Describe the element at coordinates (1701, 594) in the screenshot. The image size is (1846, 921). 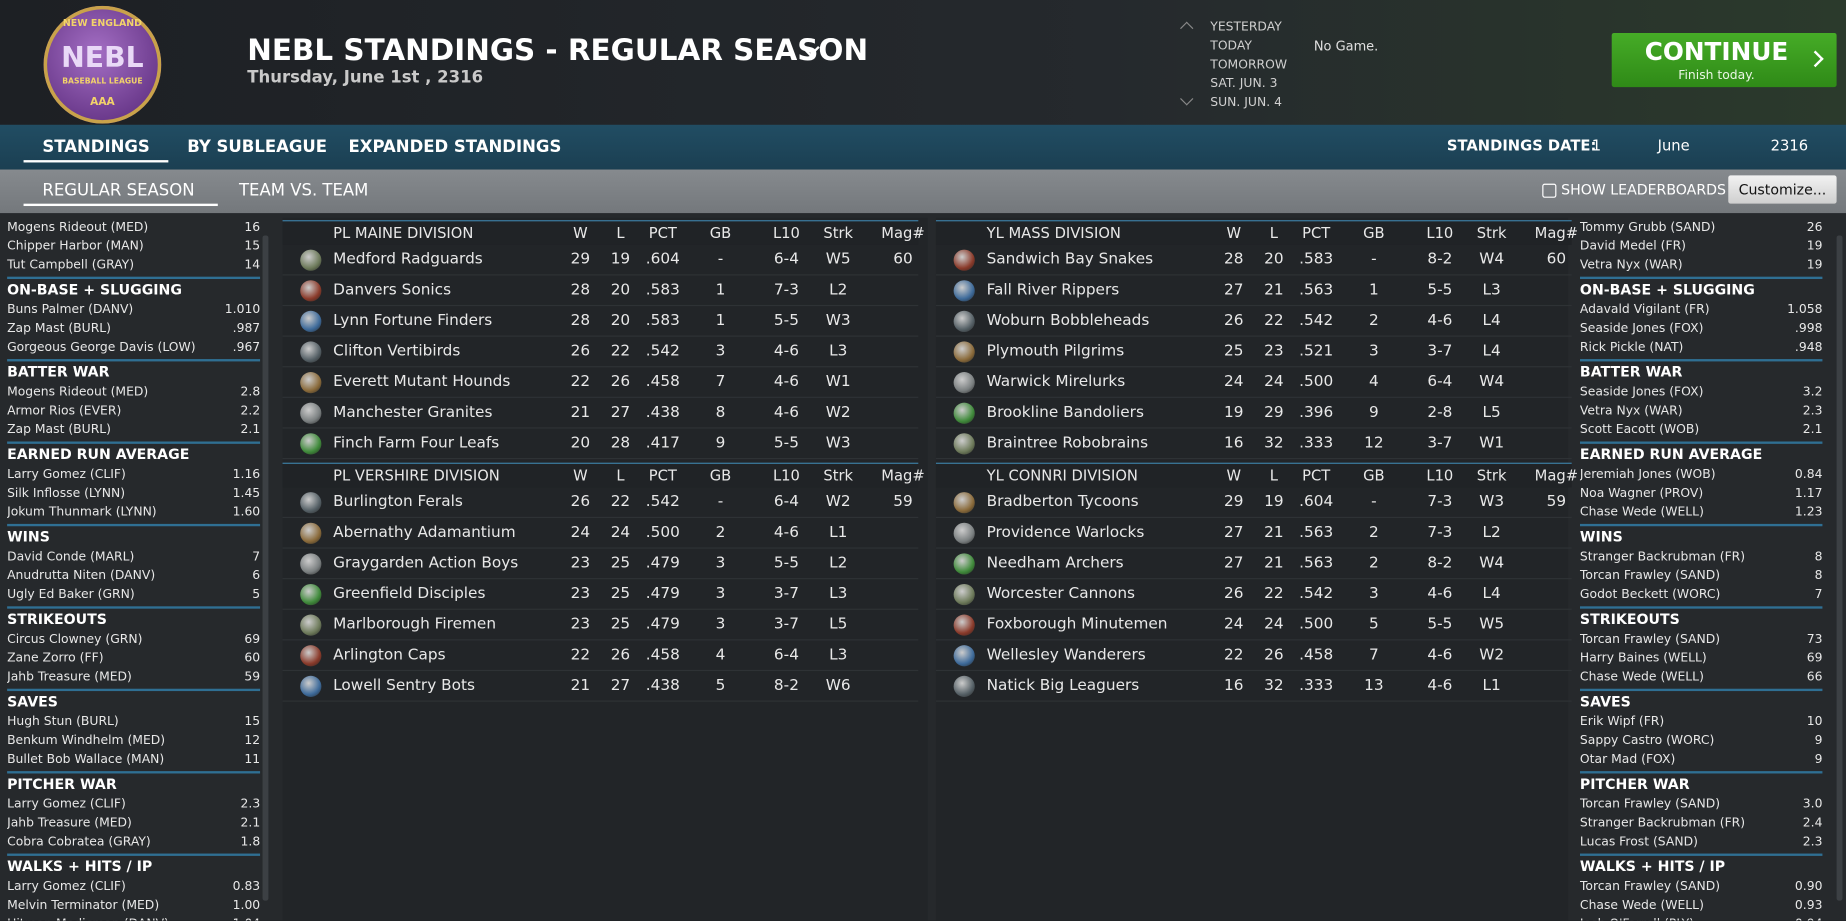
I see `leader-row: Godot Beckett (WORC) 7` at that location.